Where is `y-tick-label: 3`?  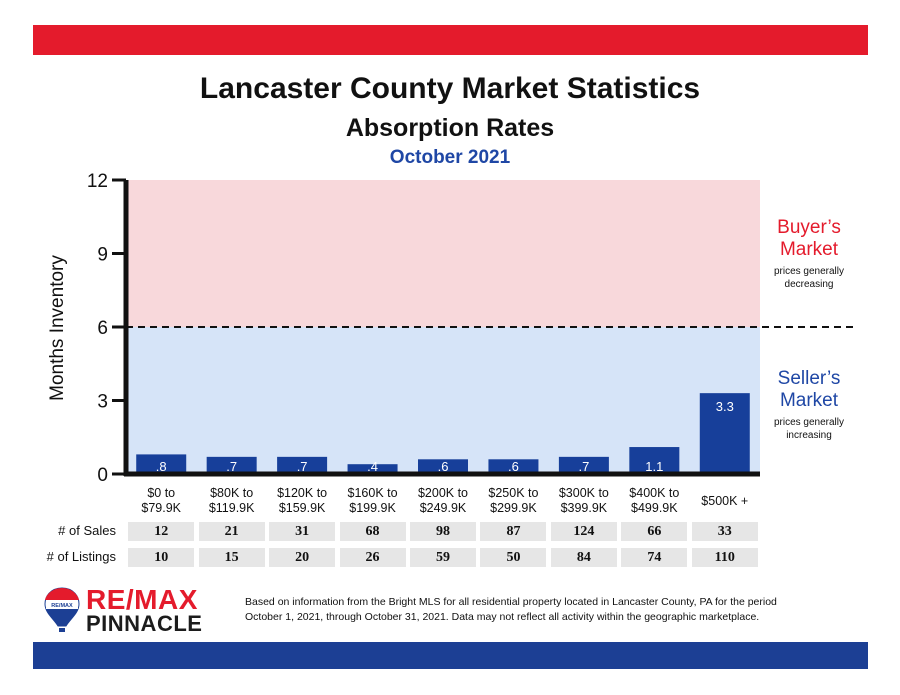 y-tick-label: 3 is located at coordinates (102, 402).